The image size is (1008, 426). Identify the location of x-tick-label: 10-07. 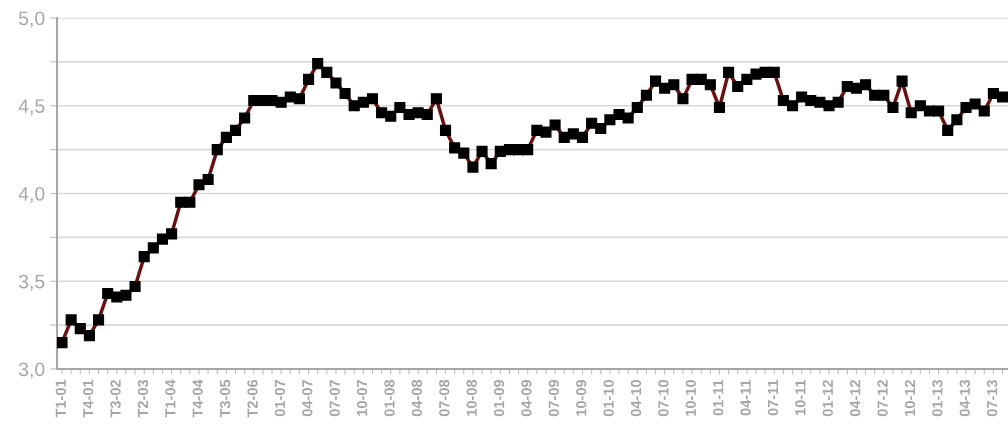
(362, 398).